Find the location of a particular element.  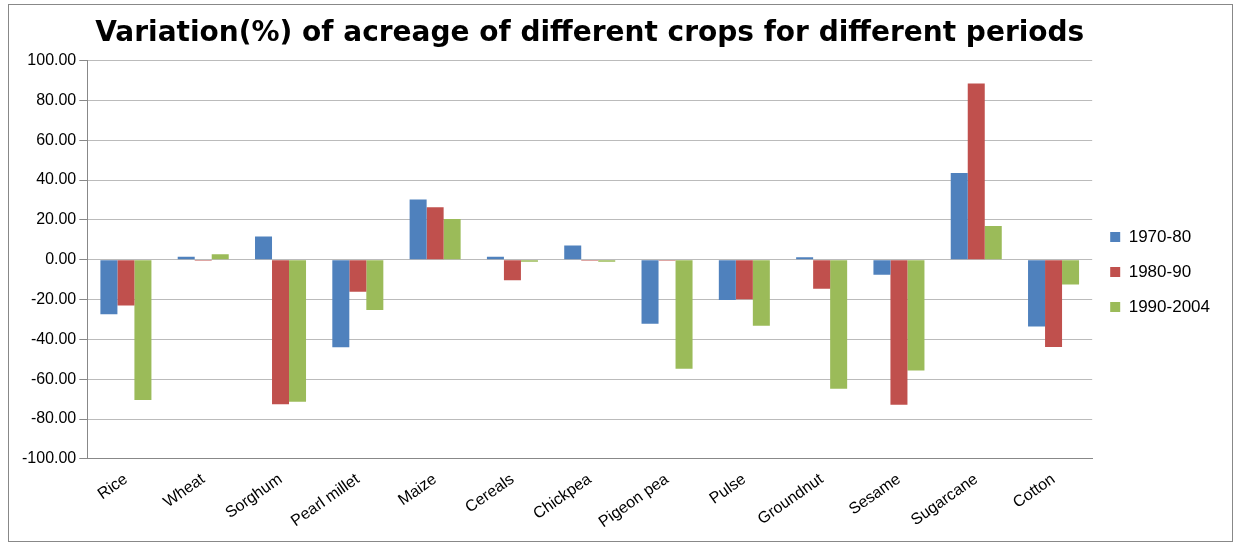

legend-label: 1980-90 is located at coordinates (1160, 271).